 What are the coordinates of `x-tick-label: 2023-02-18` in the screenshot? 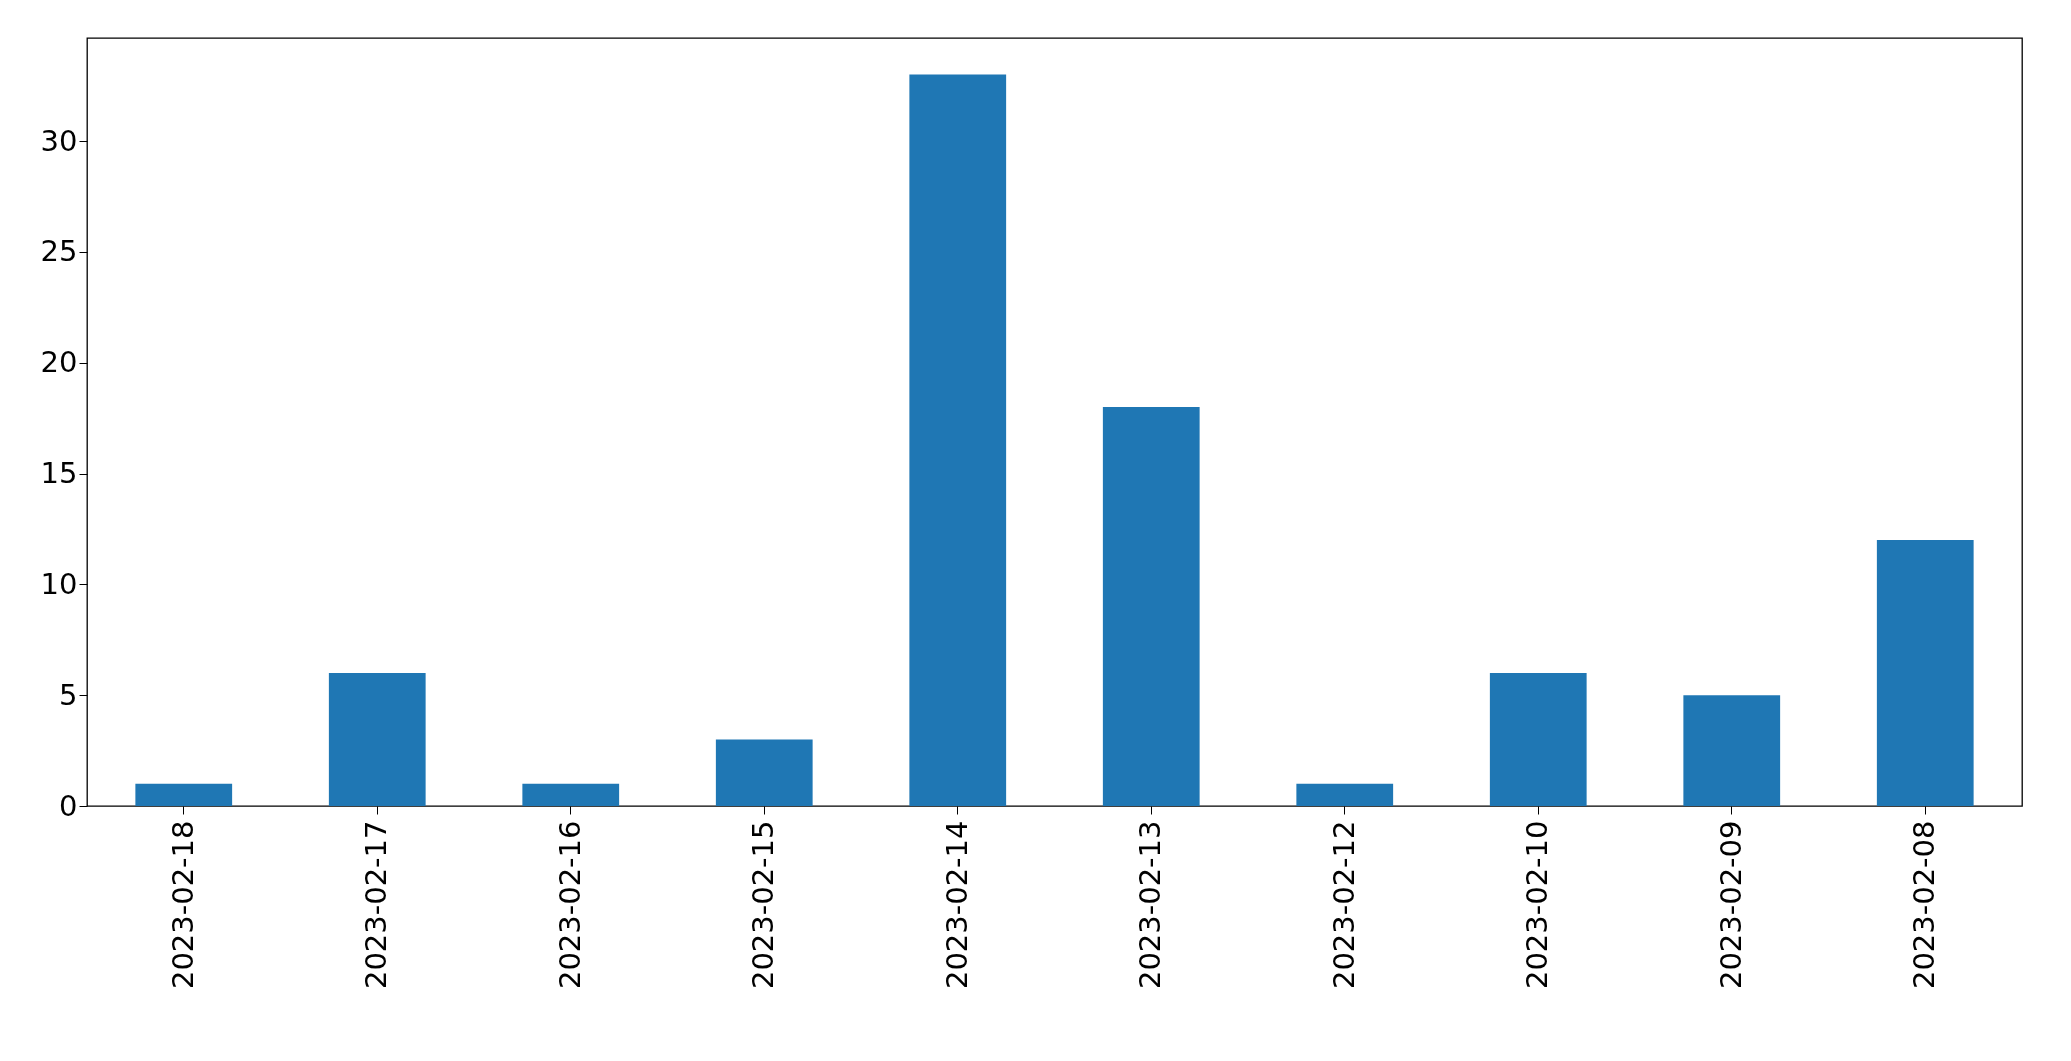 It's located at (182, 905).